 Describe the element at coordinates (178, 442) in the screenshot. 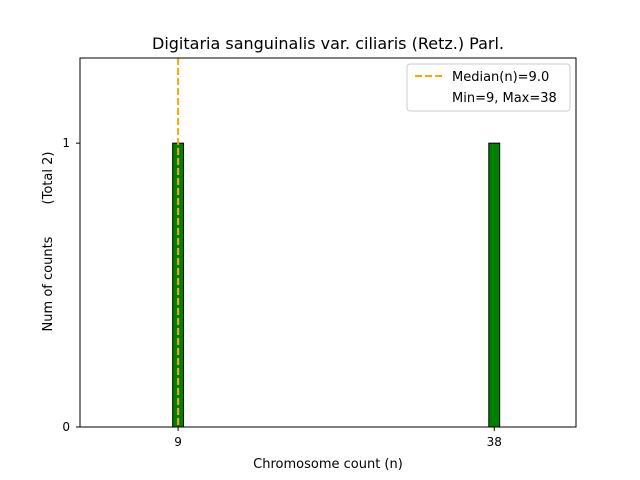

I see `x-tick-label: 9` at that location.